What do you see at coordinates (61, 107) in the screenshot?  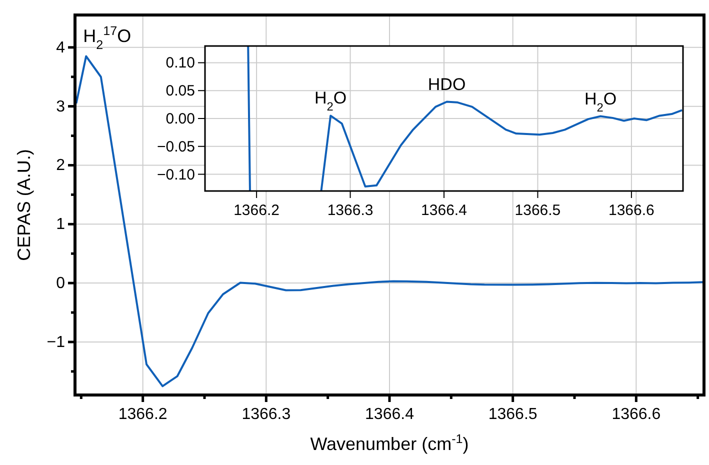 I see `y-tick-label: 3` at bounding box center [61, 107].